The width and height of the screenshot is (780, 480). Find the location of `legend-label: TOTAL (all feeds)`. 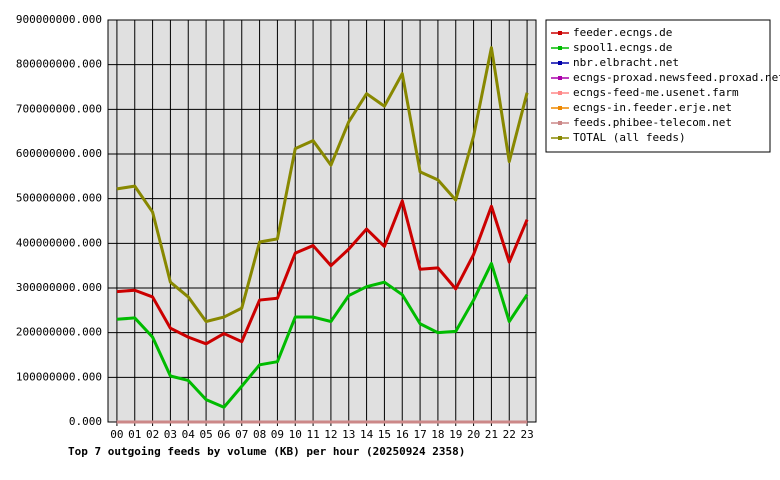

legend-label: TOTAL (all feeds) is located at coordinates (629, 137).